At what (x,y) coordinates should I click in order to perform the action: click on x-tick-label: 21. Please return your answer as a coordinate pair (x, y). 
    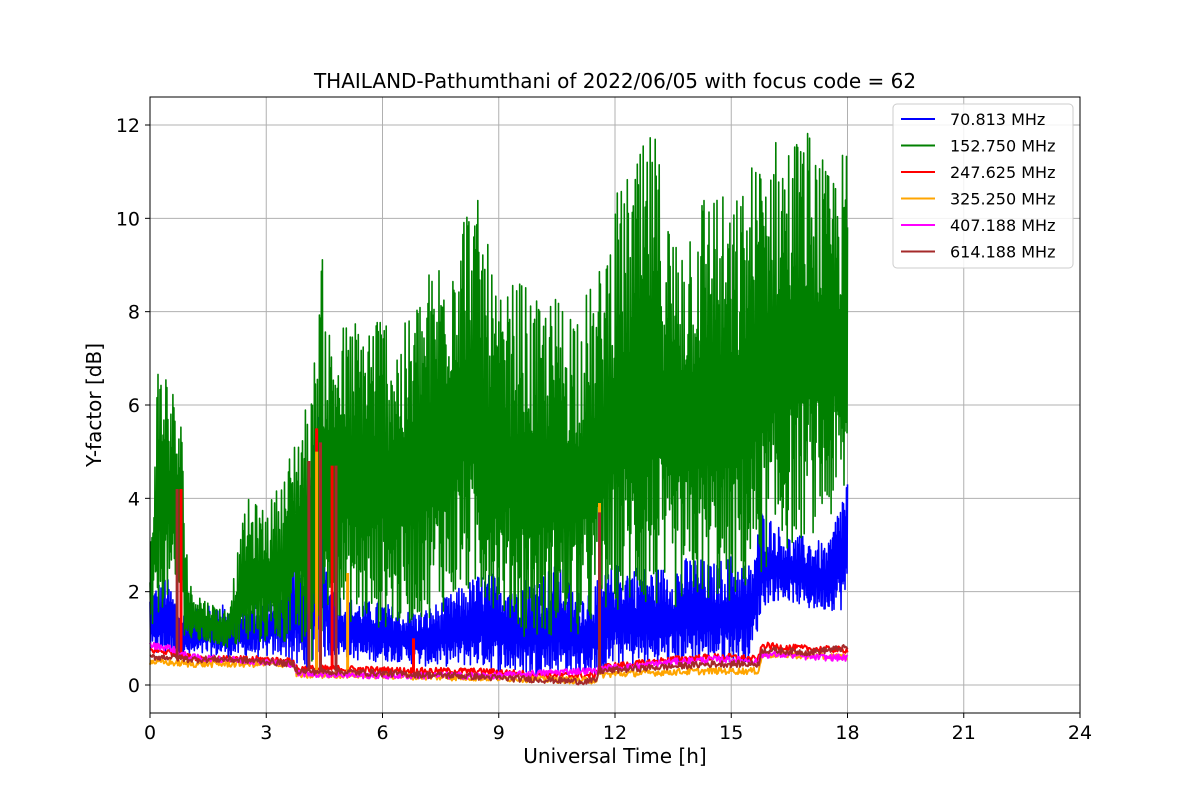
    Looking at the image, I should click on (964, 733).